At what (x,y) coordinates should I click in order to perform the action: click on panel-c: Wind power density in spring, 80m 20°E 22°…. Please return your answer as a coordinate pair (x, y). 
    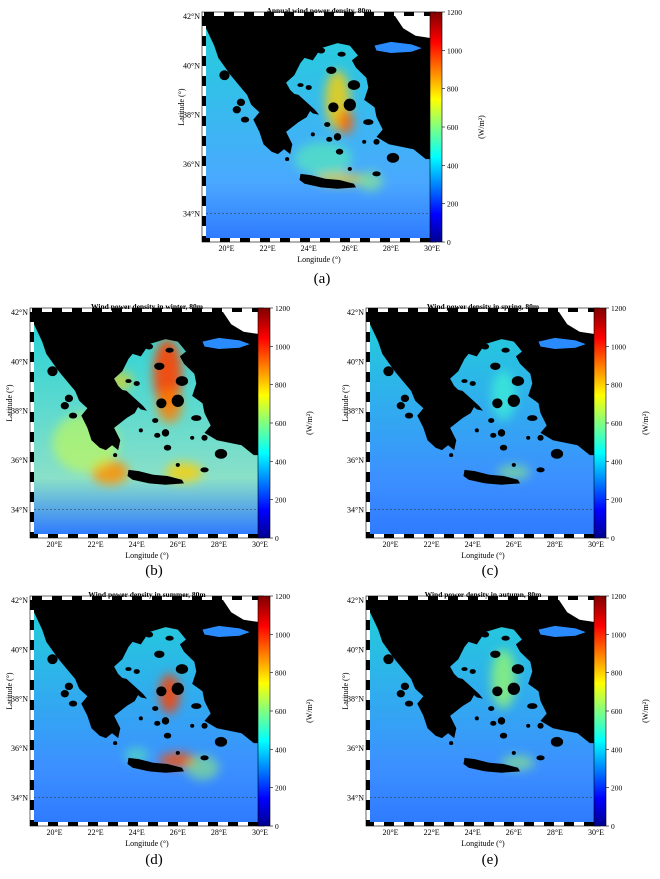
    Looking at the image, I should click on (496, 431).